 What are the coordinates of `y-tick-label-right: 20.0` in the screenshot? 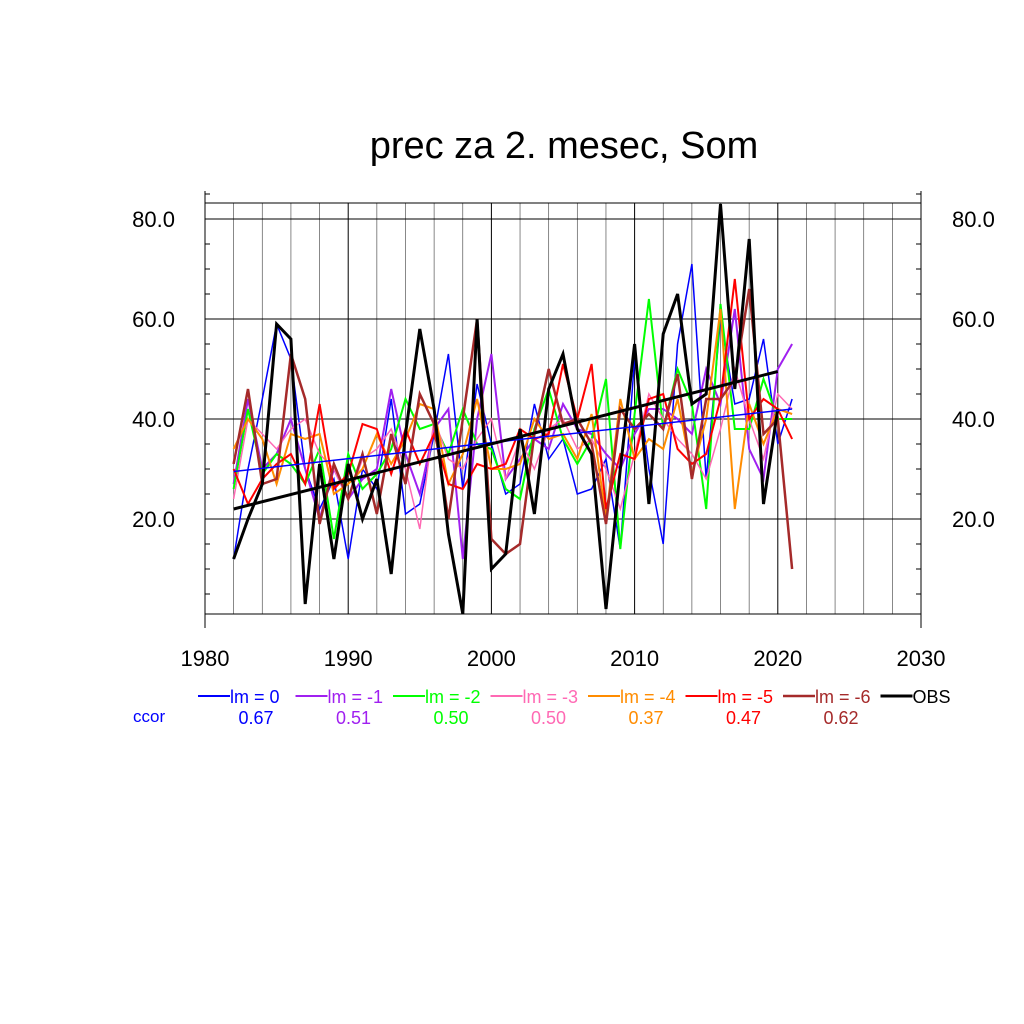 It's located at (973, 519).